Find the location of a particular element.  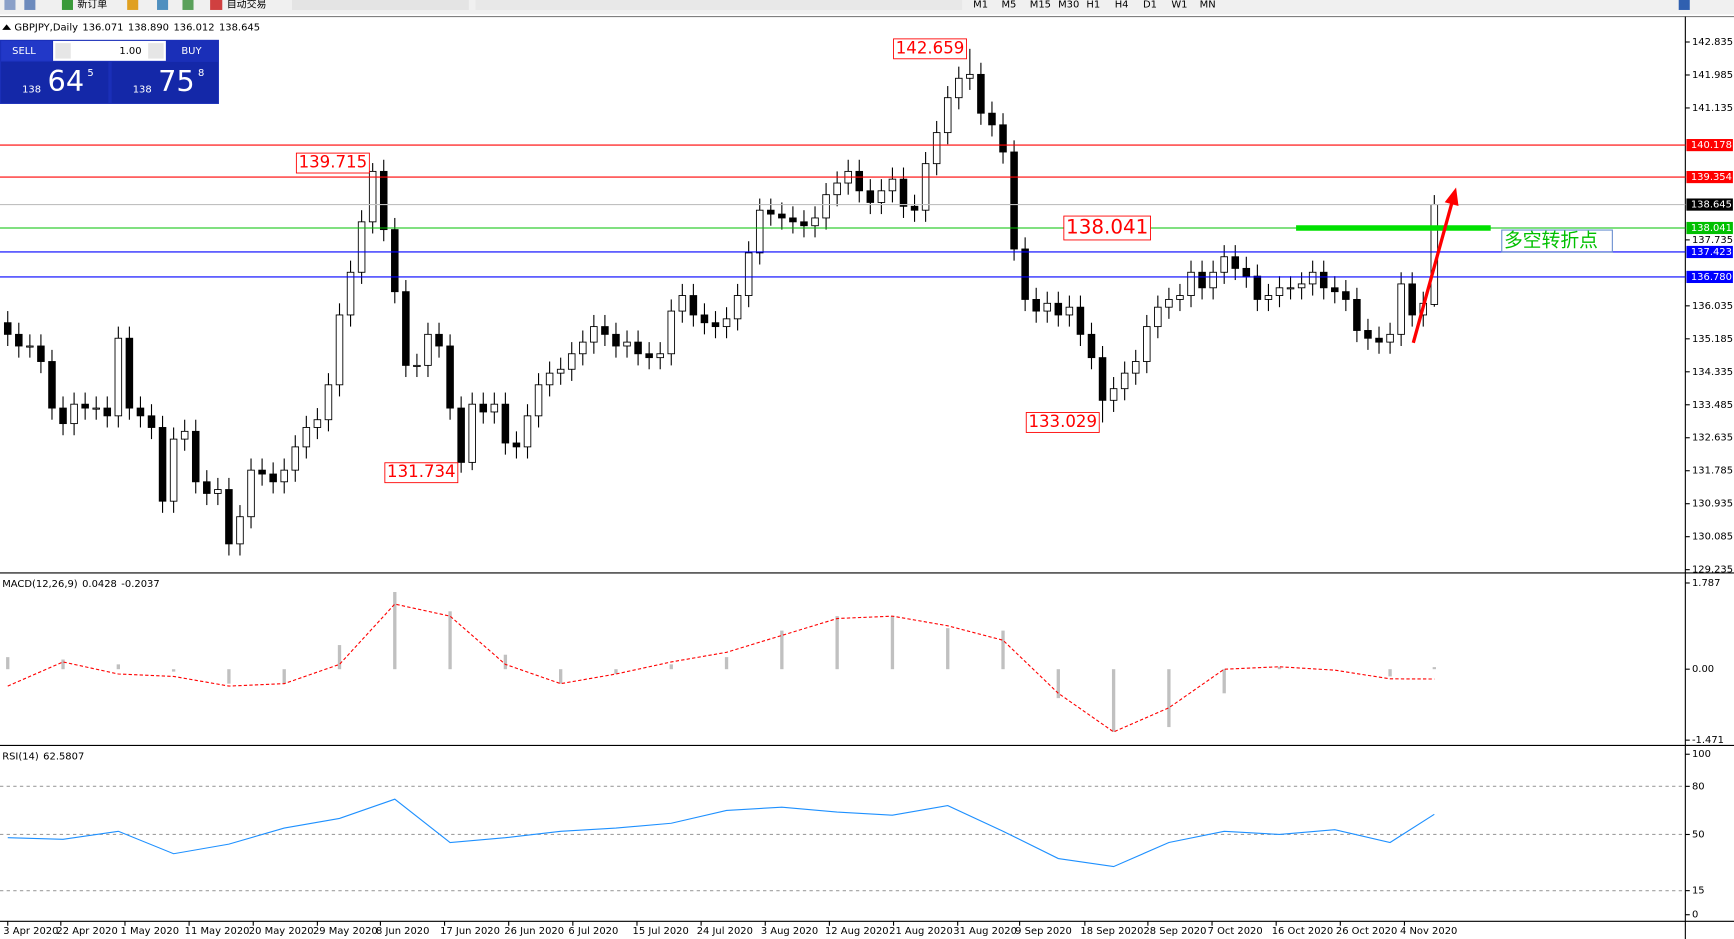

lot-up is located at coordinates (156, 51).